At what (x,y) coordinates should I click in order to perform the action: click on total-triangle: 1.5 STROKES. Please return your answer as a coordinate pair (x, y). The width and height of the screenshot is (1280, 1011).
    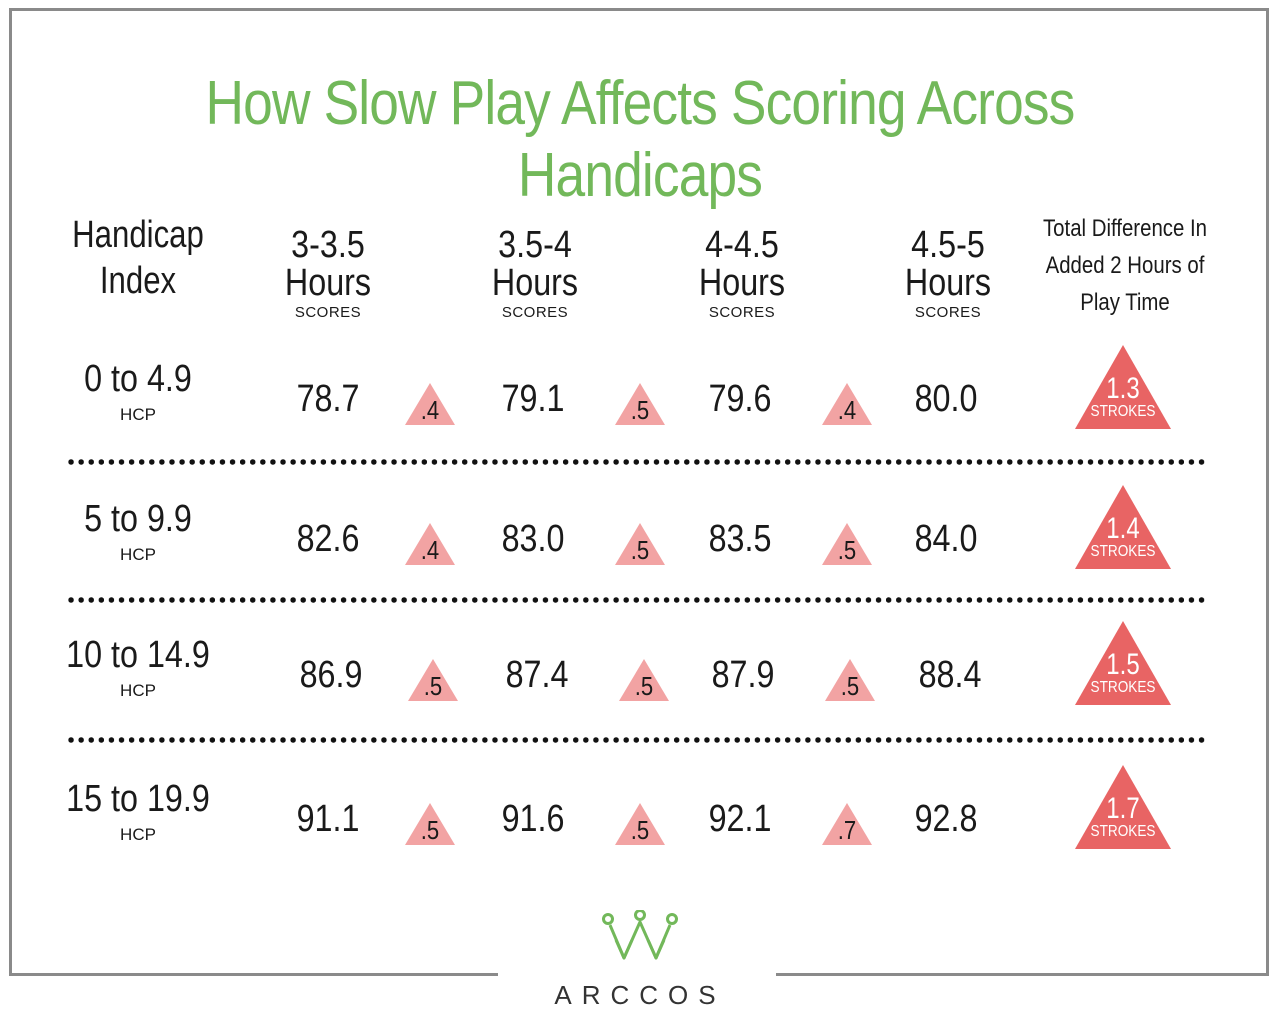
    Looking at the image, I should click on (1123, 663).